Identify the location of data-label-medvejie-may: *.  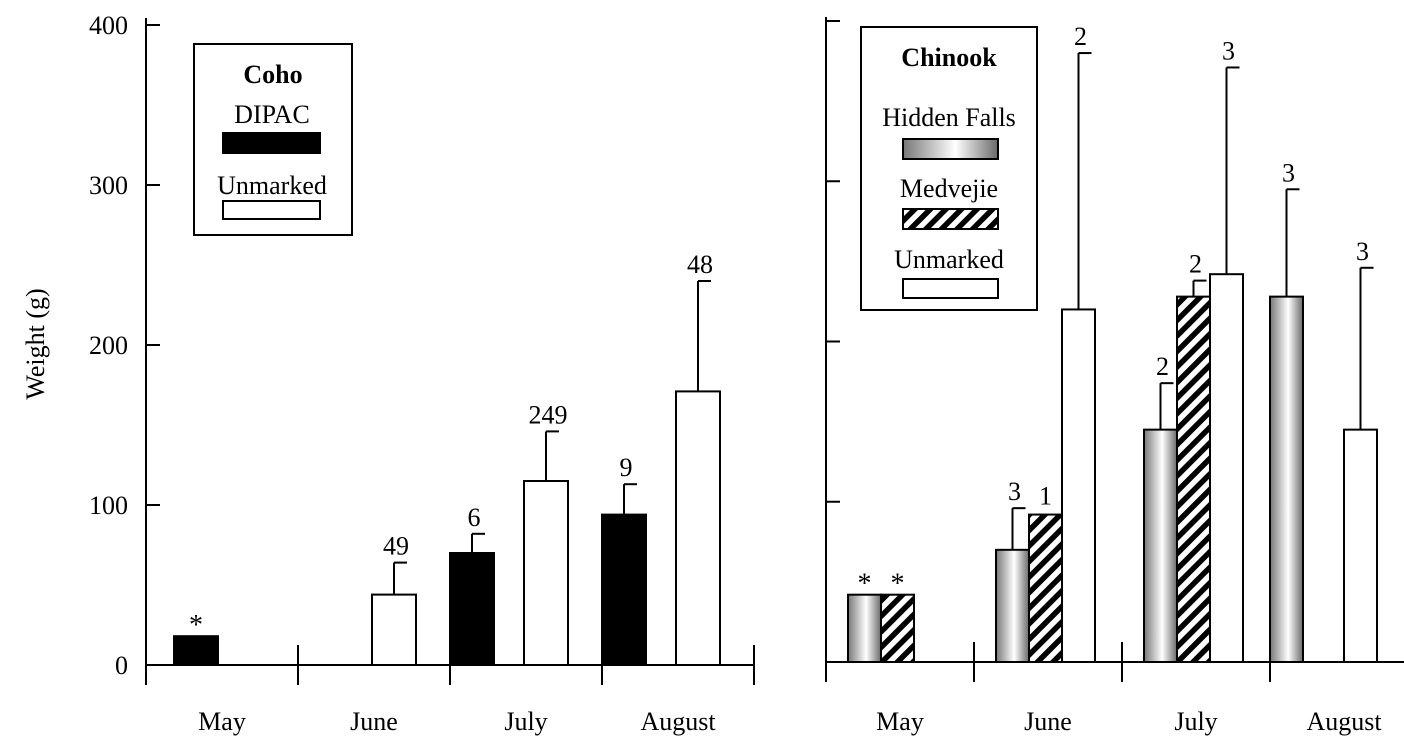
(898, 584).